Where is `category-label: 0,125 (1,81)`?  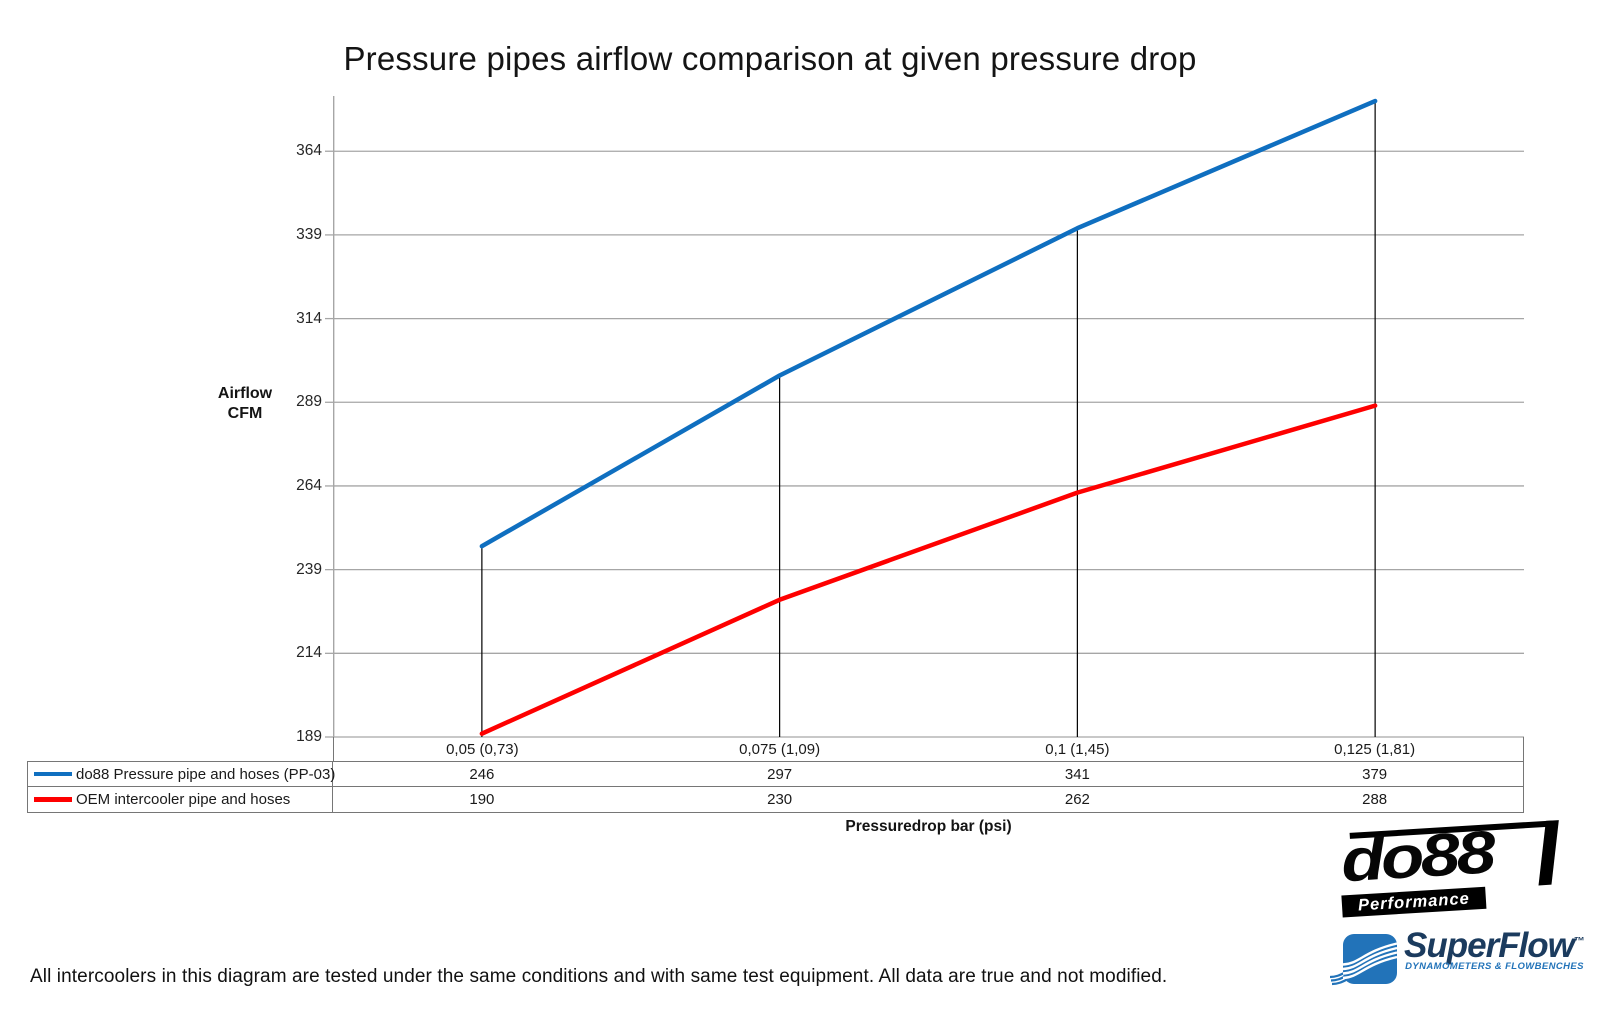 category-label: 0,125 (1,81) is located at coordinates (1375, 749).